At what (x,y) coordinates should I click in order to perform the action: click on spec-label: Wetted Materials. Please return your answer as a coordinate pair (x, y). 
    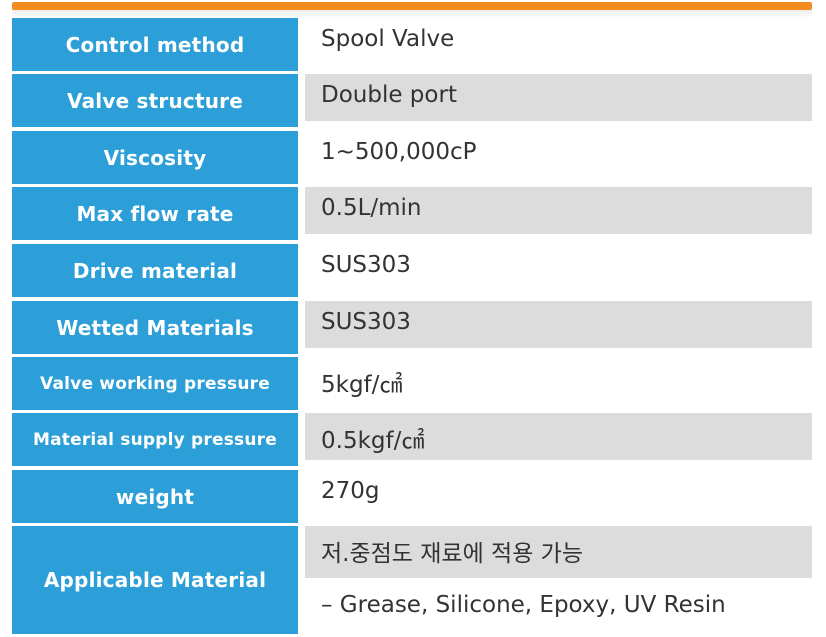
    Looking at the image, I should click on (155, 327).